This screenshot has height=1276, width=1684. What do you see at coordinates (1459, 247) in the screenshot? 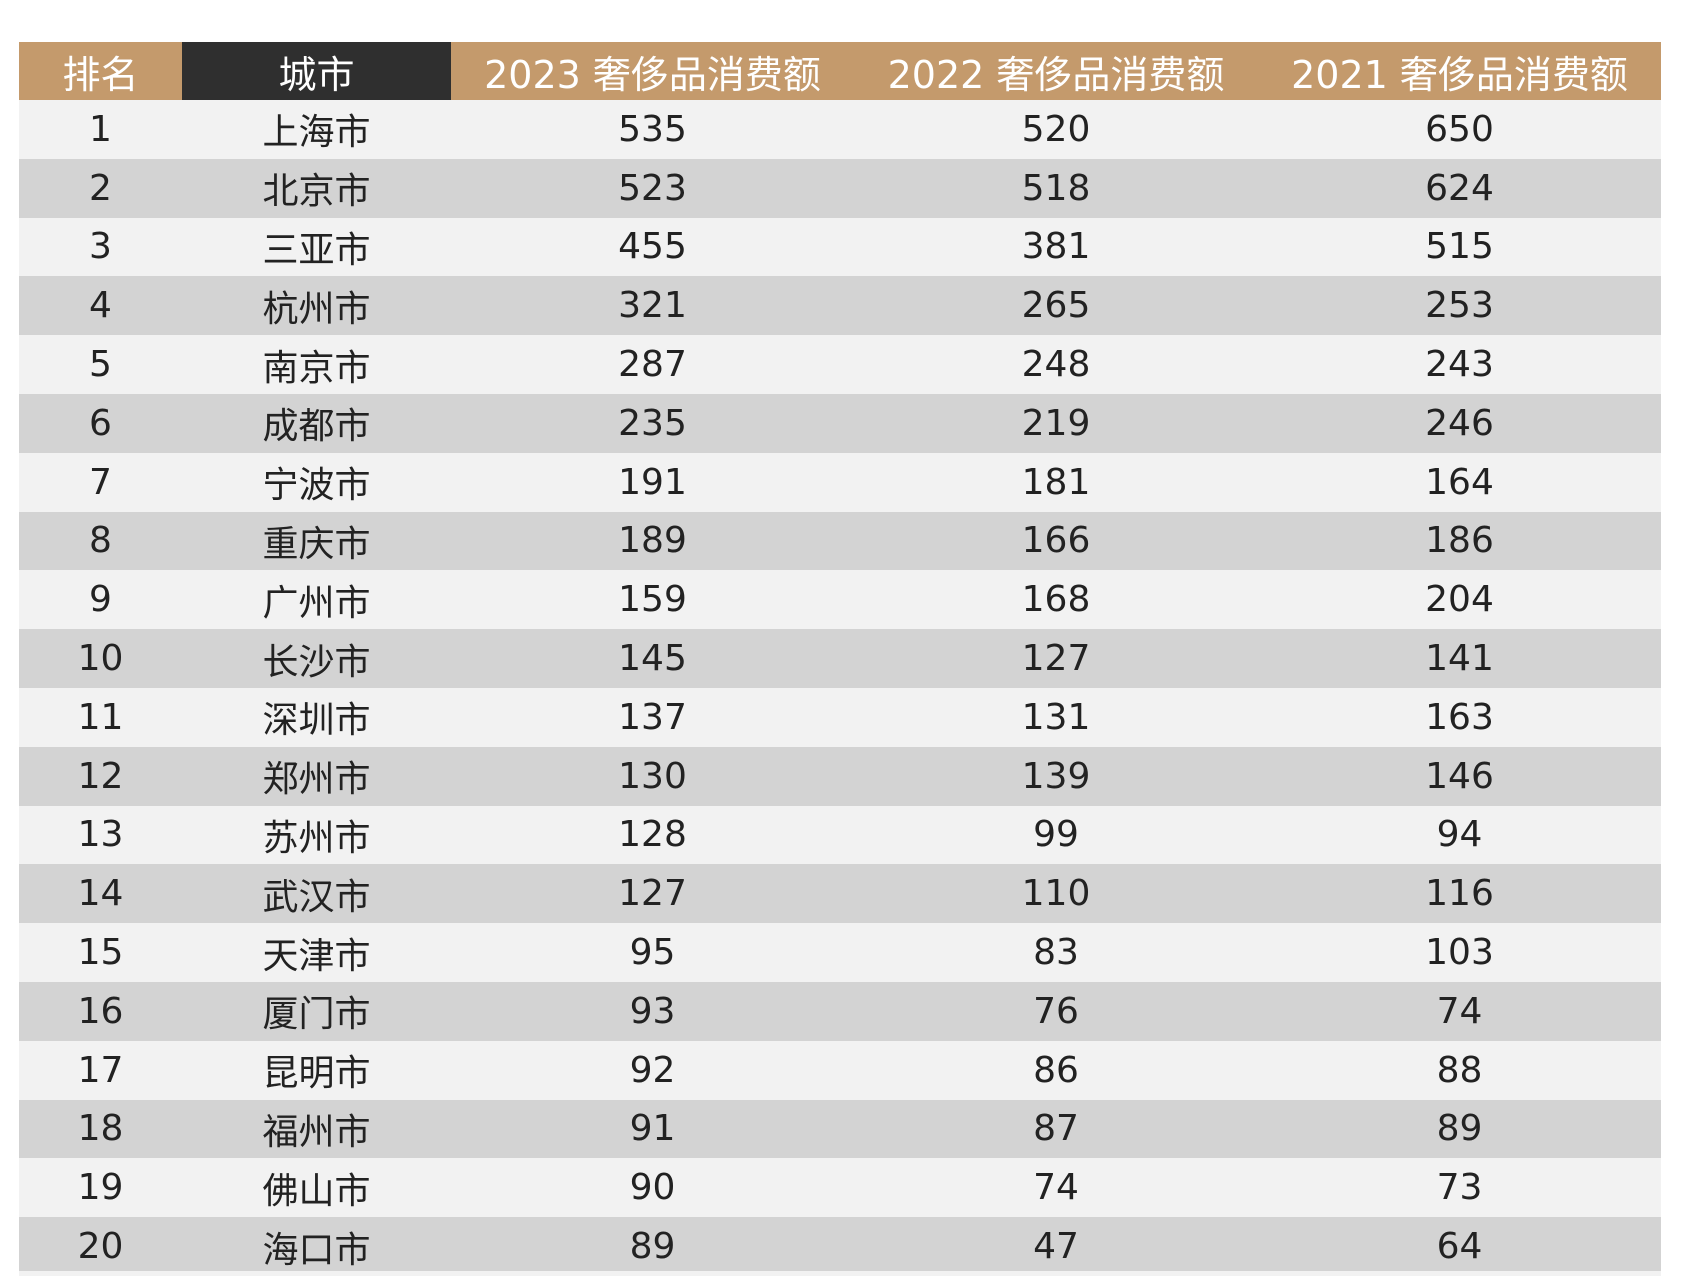
I see `value-2021-cell: 515` at bounding box center [1459, 247].